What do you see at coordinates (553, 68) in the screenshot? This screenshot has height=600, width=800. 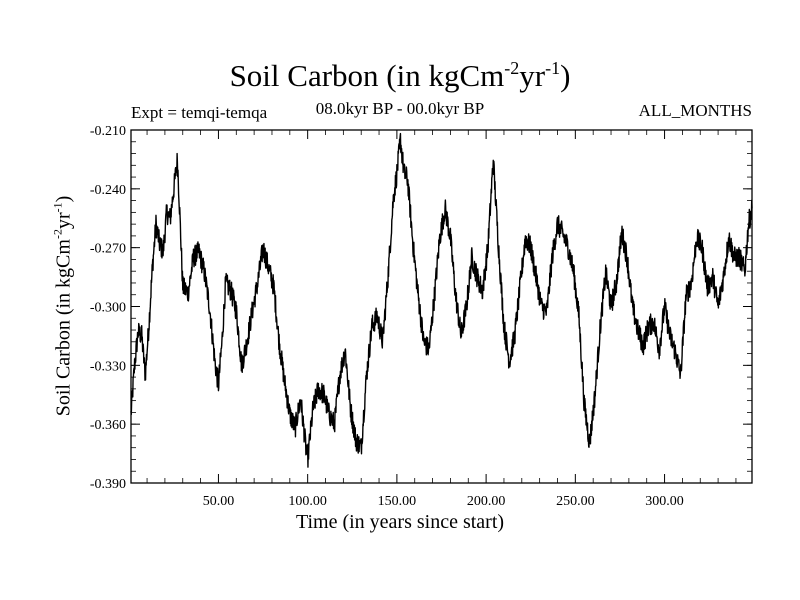 I see `title-superscript-2: -1` at bounding box center [553, 68].